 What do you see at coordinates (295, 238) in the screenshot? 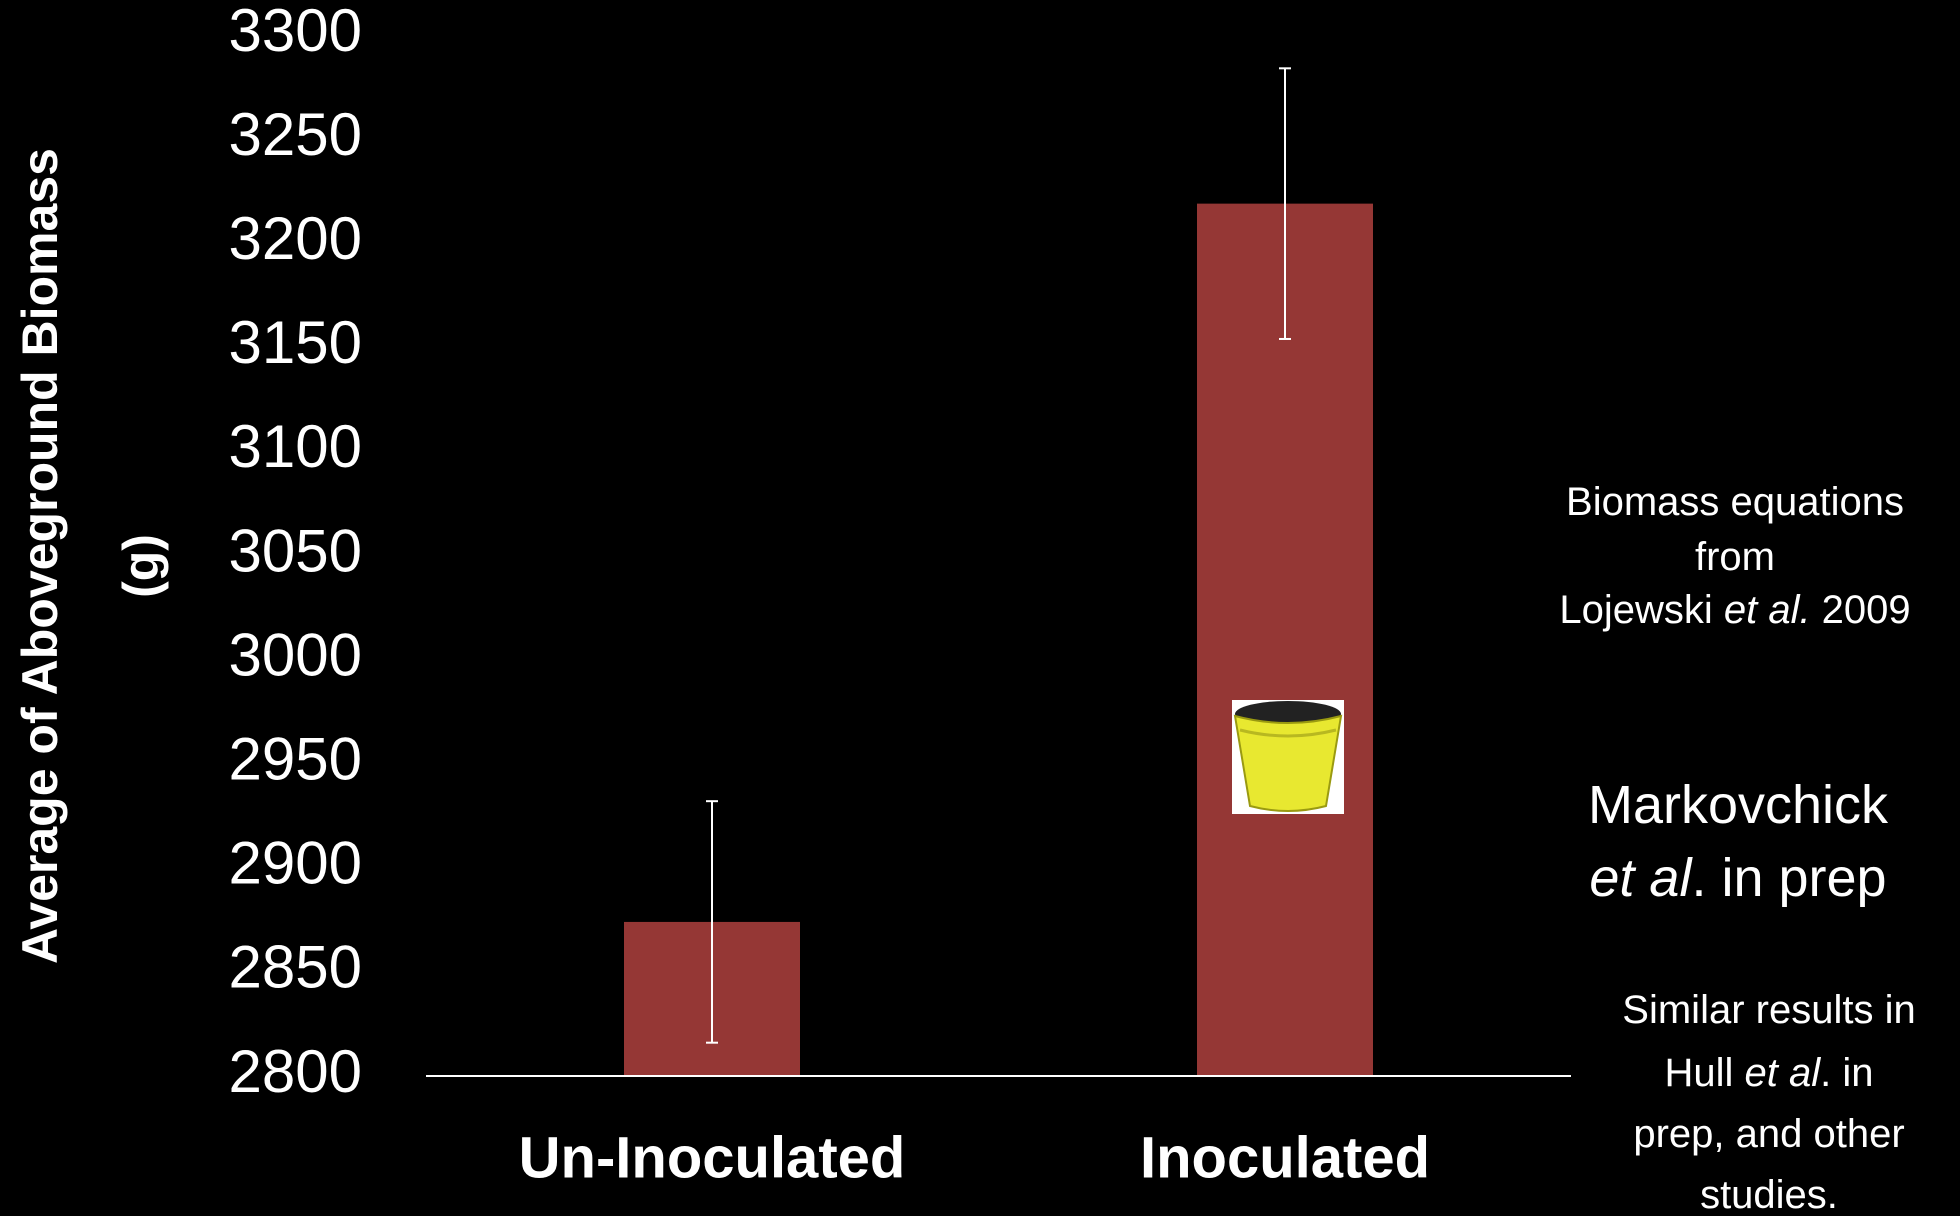
I see `y-tick-label: 3200` at bounding box center [295, 238].